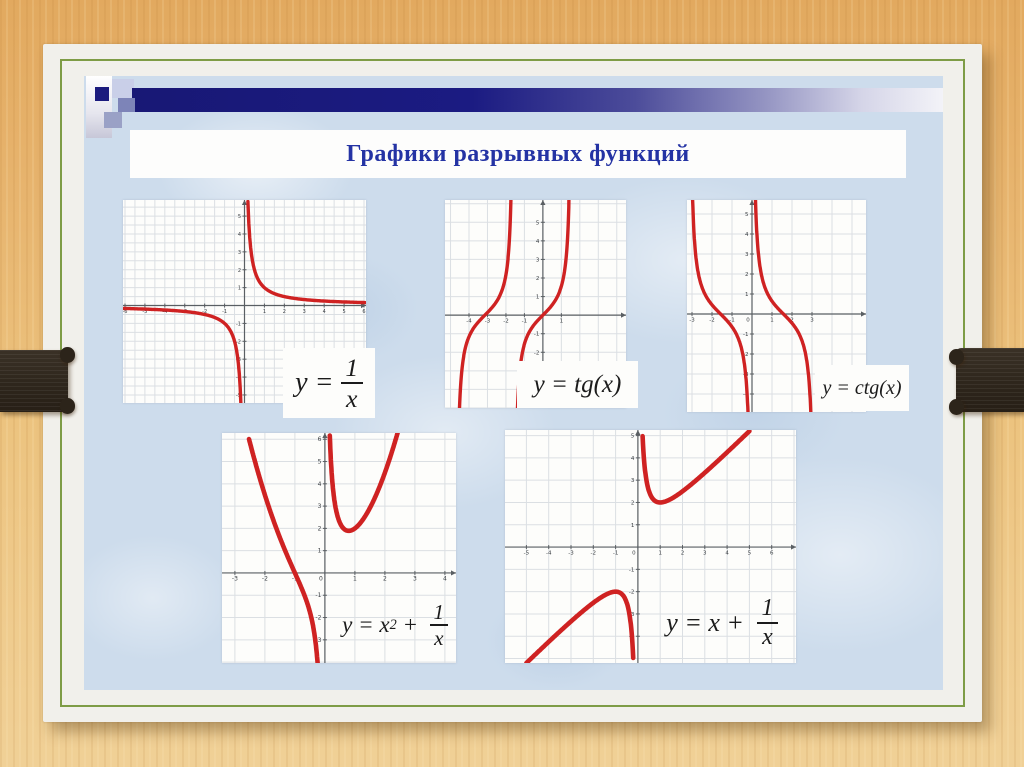 The height and width of the screenshot is (767, 1024). I want to click on decor-square-gray, so click(113, 120).